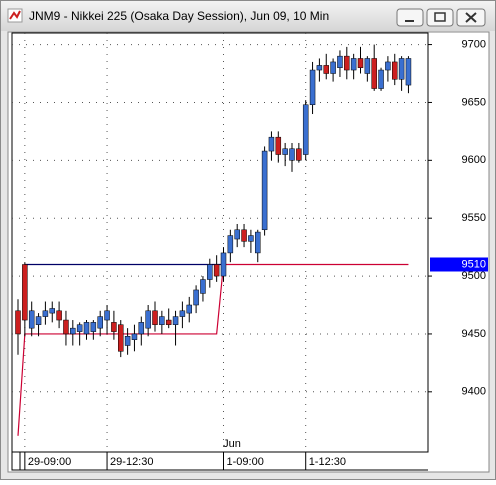 The height and width of the screenshot is (485, 496). What do you see at coordinates (459, 264) in the screenshot?
I see `last-price-box` at bounding box center [459, 264].